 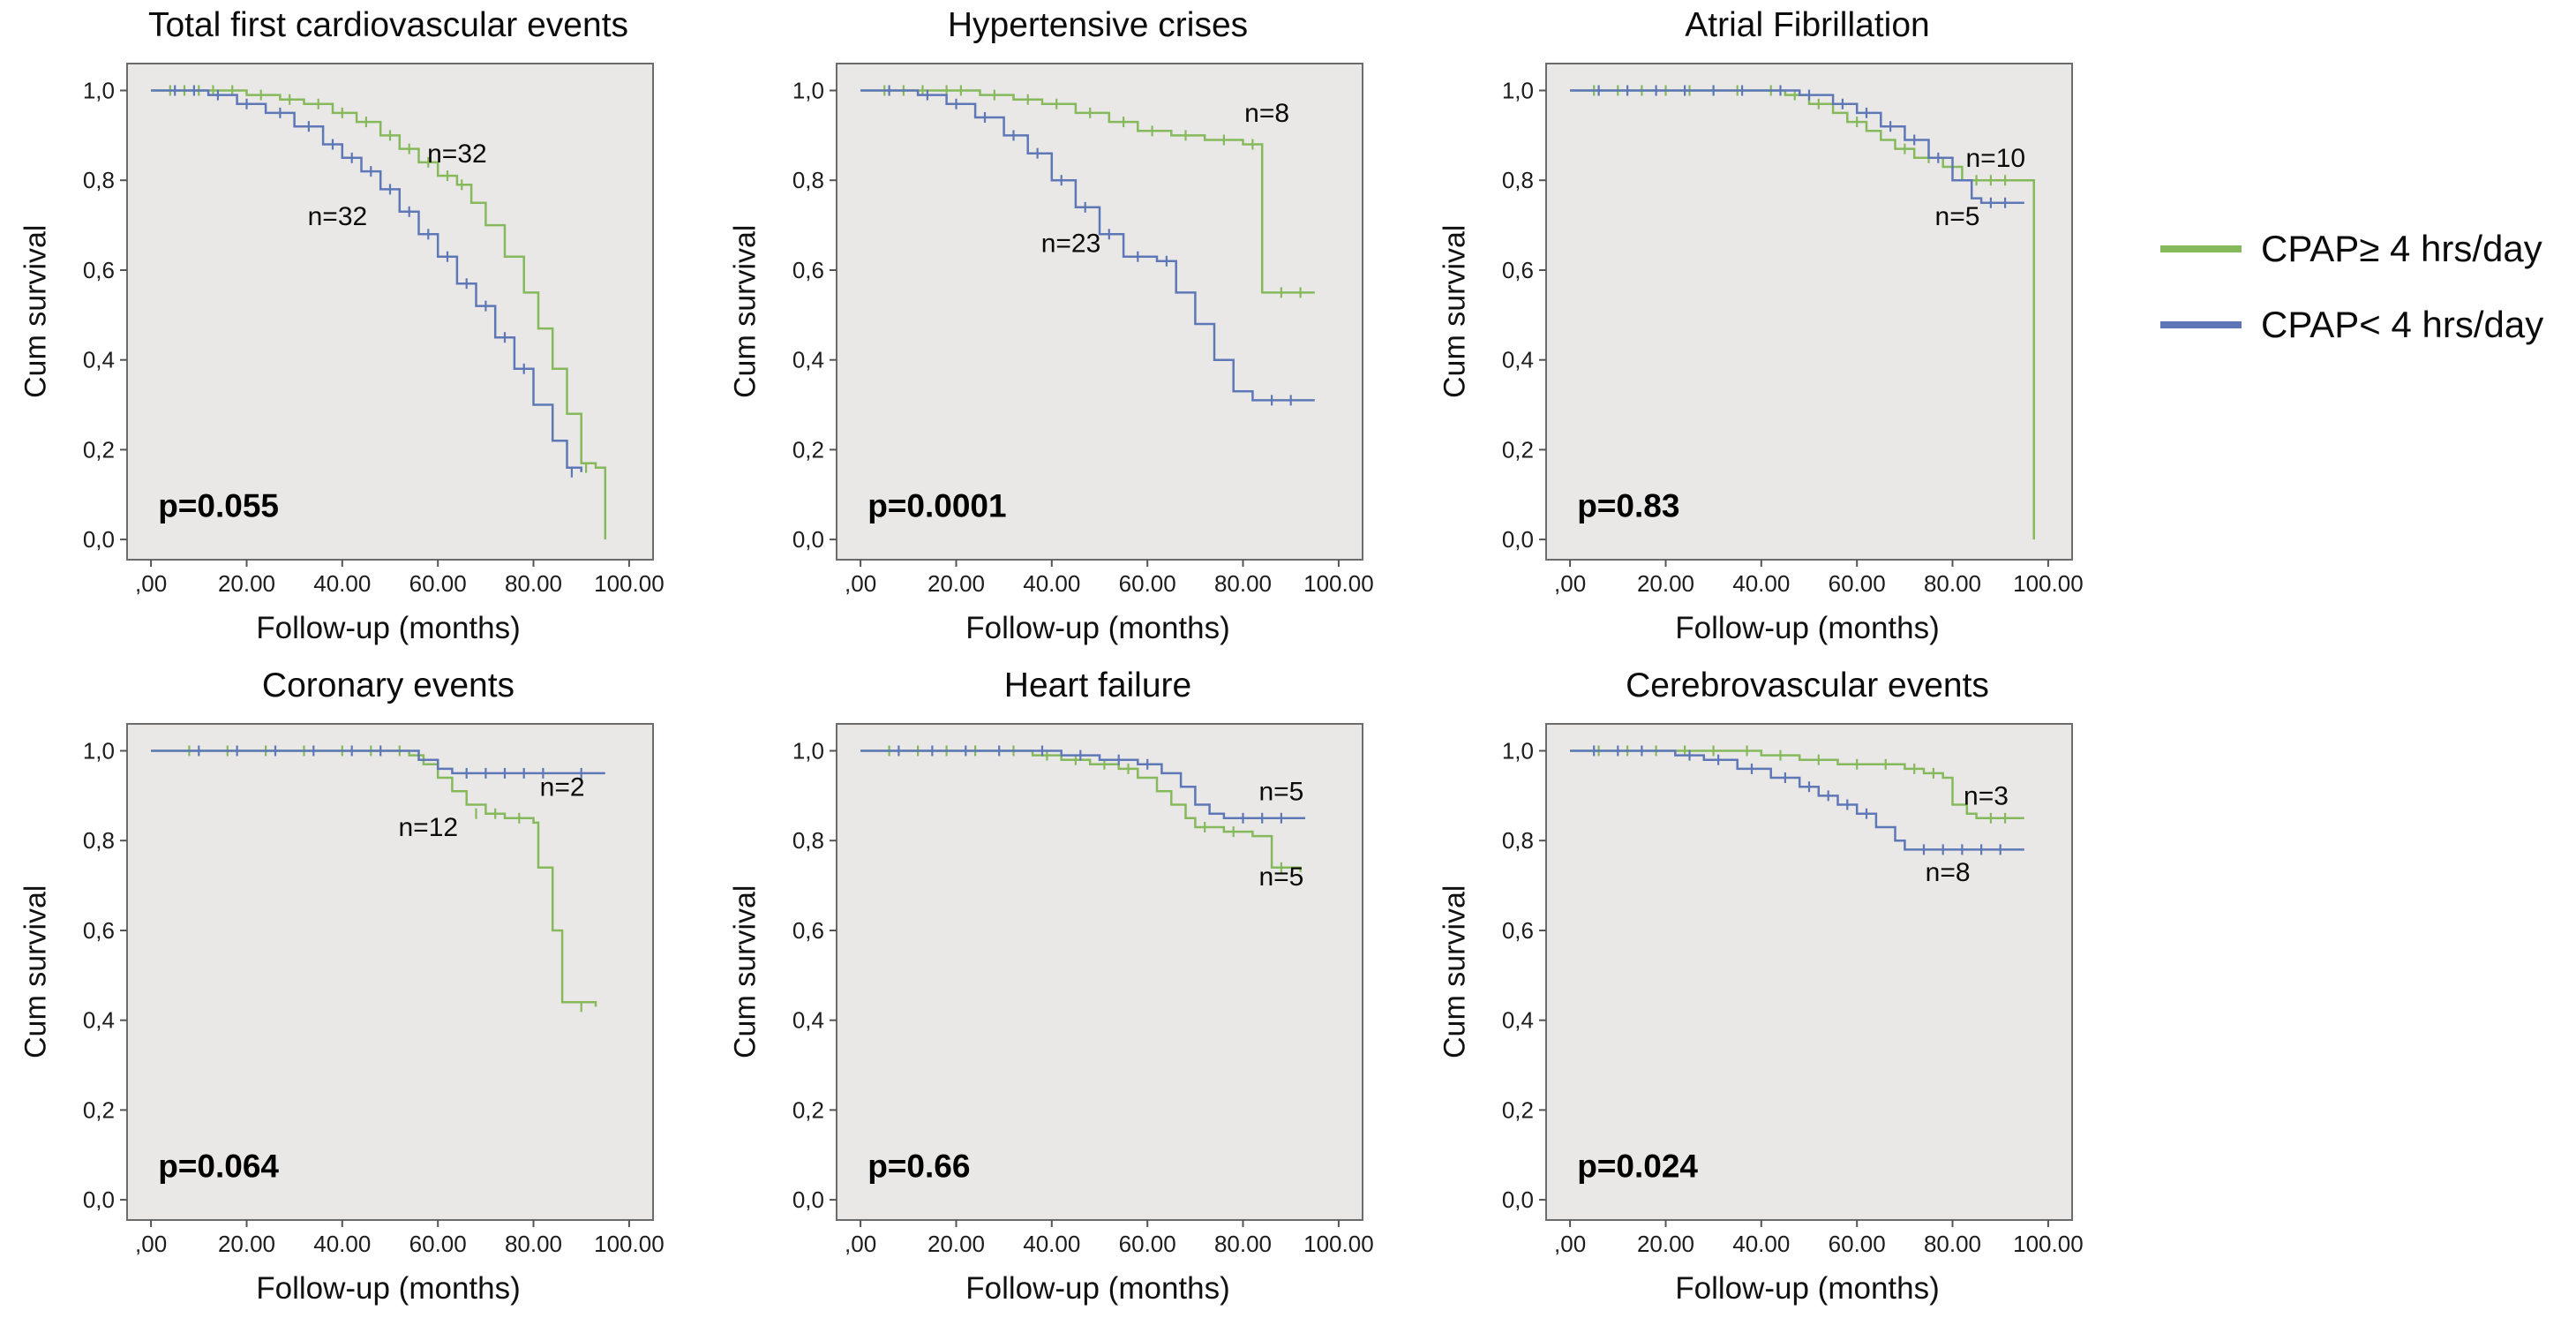 I want to click on svg-text: p=0.064, so click(x=218, y=1167).